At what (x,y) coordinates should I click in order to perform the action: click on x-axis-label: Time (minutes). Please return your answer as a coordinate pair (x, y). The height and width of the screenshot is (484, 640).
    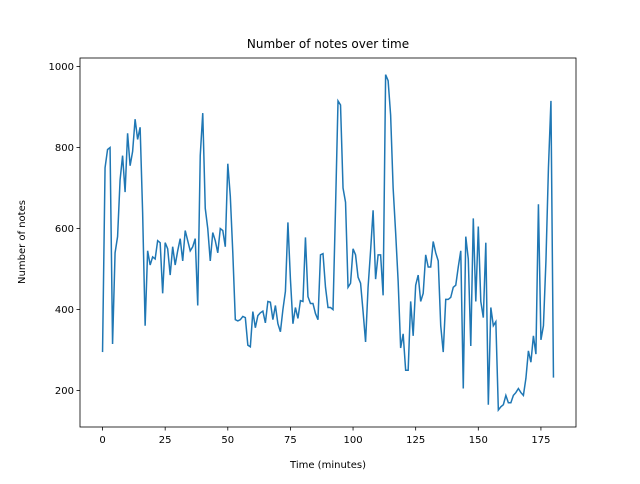
    Looking at the image, I should click on (327, 465).